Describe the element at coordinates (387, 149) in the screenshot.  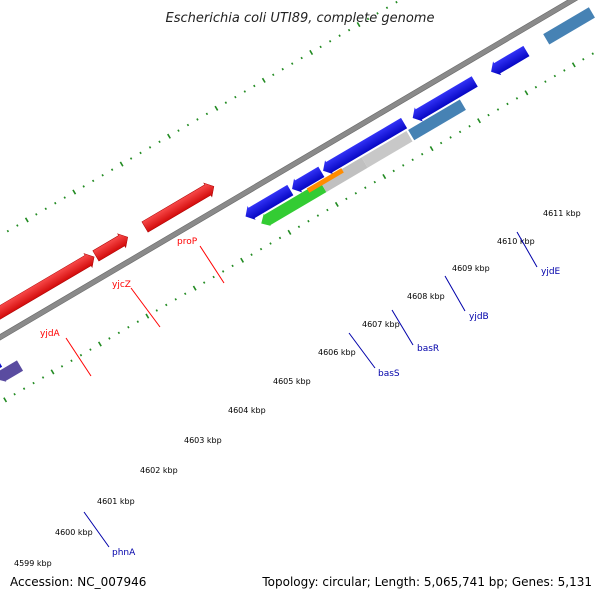
I see `gene-yjdB` at that location.